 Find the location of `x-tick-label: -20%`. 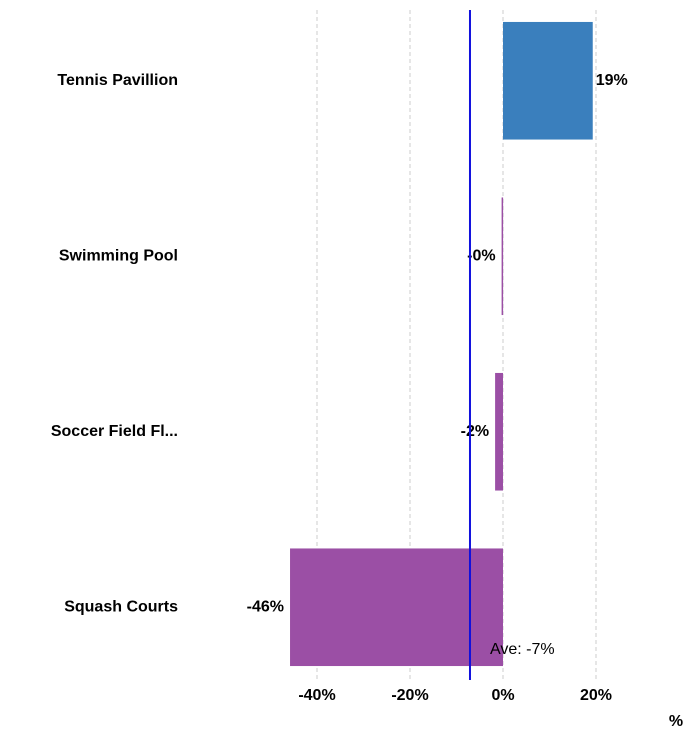

x-tick-label: -20% is located at coordinates (409, 695).